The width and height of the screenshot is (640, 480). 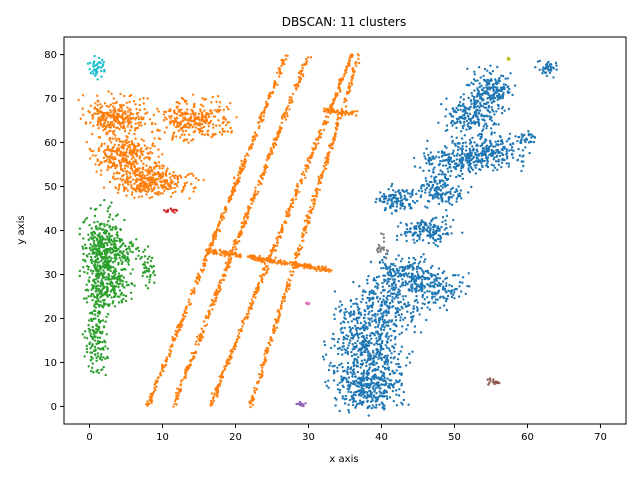 I want to click on cluster-0-point-1990, so click(x=489, y=147).